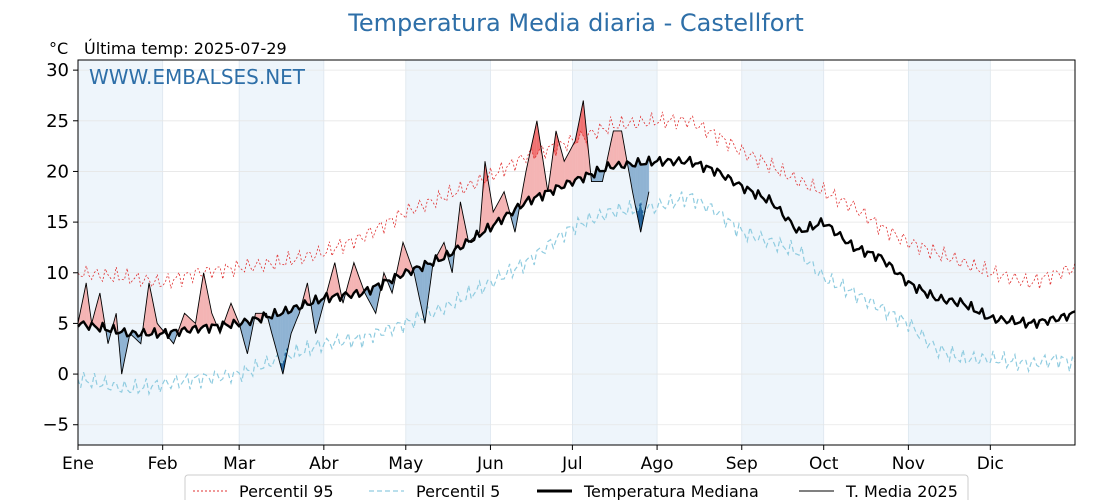 The width and height of the screenshot is (1120, 500). What do you see at coordinates (58, 48) in the screenshot?
I see `y-unit-label: °C` at bounding box center [58, 48].